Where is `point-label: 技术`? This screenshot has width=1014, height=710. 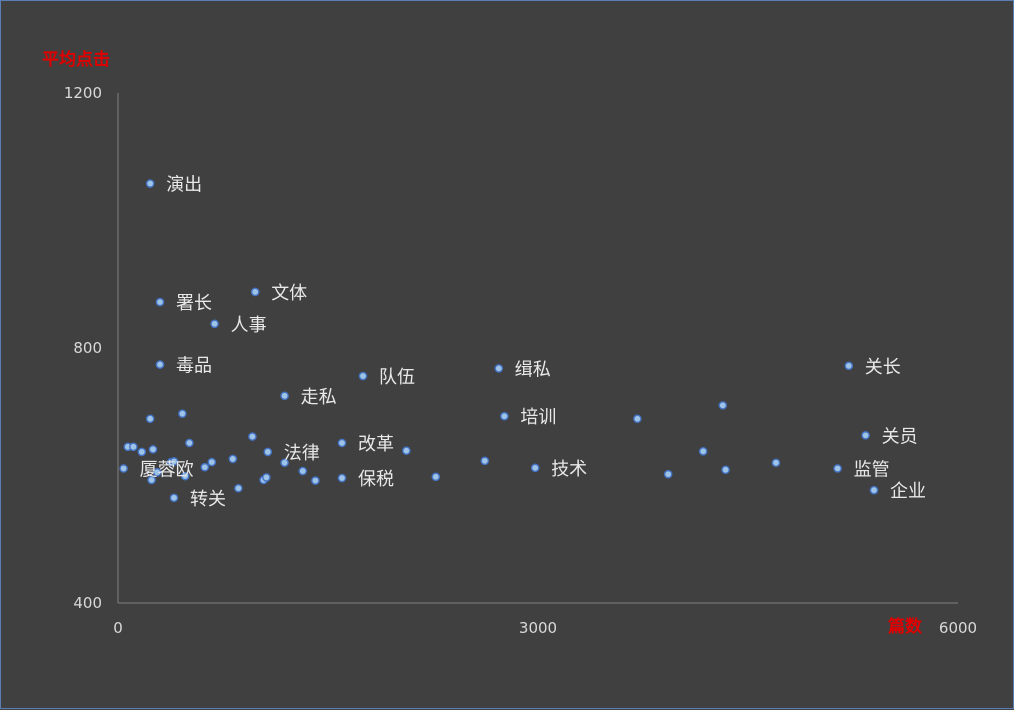
point-label: 技术 is located at coordinates (569, 469).